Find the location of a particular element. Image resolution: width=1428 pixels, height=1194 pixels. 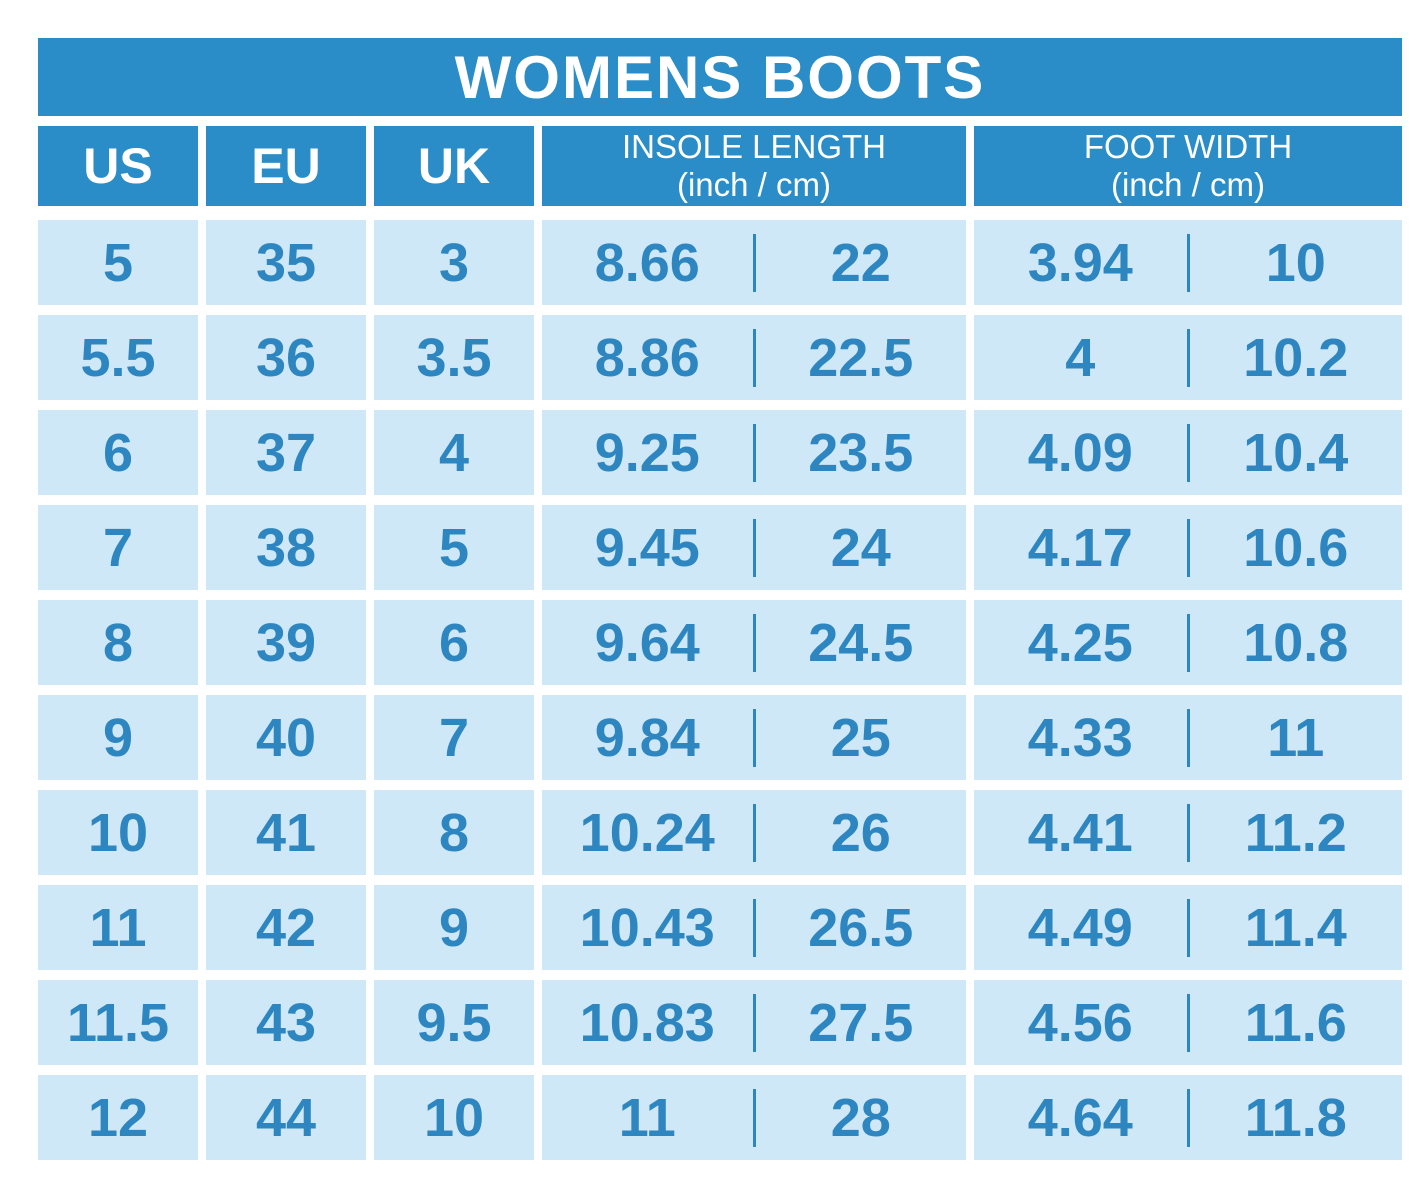

width-inch-value: 4.56 is located at coordinates (1080, 1022).